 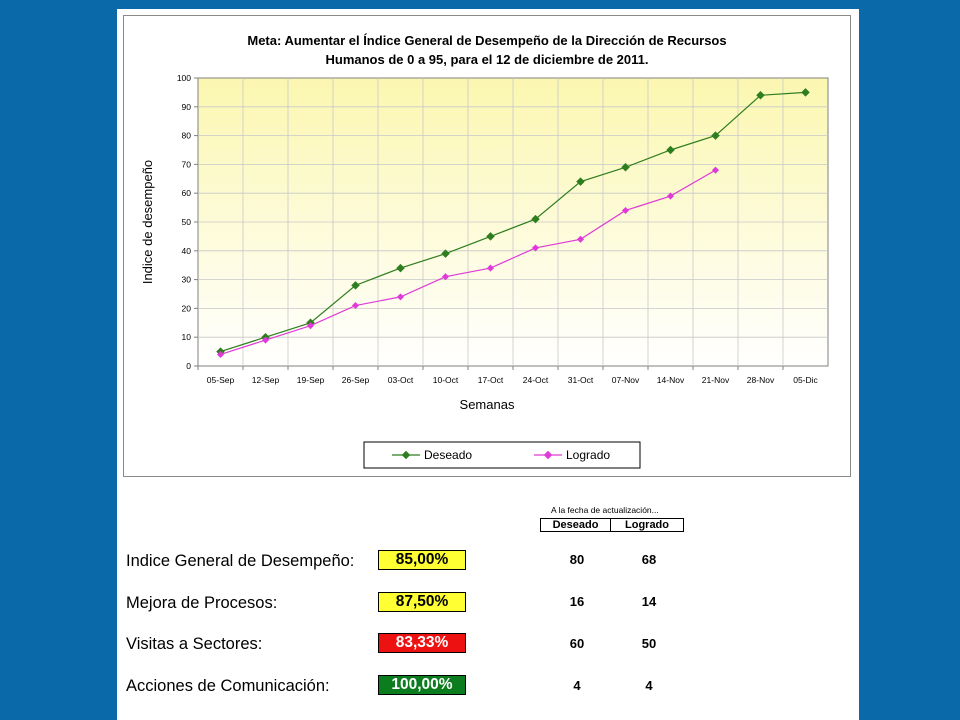 I want to click on y-tick-label: 50, so click(x=187, y=222).